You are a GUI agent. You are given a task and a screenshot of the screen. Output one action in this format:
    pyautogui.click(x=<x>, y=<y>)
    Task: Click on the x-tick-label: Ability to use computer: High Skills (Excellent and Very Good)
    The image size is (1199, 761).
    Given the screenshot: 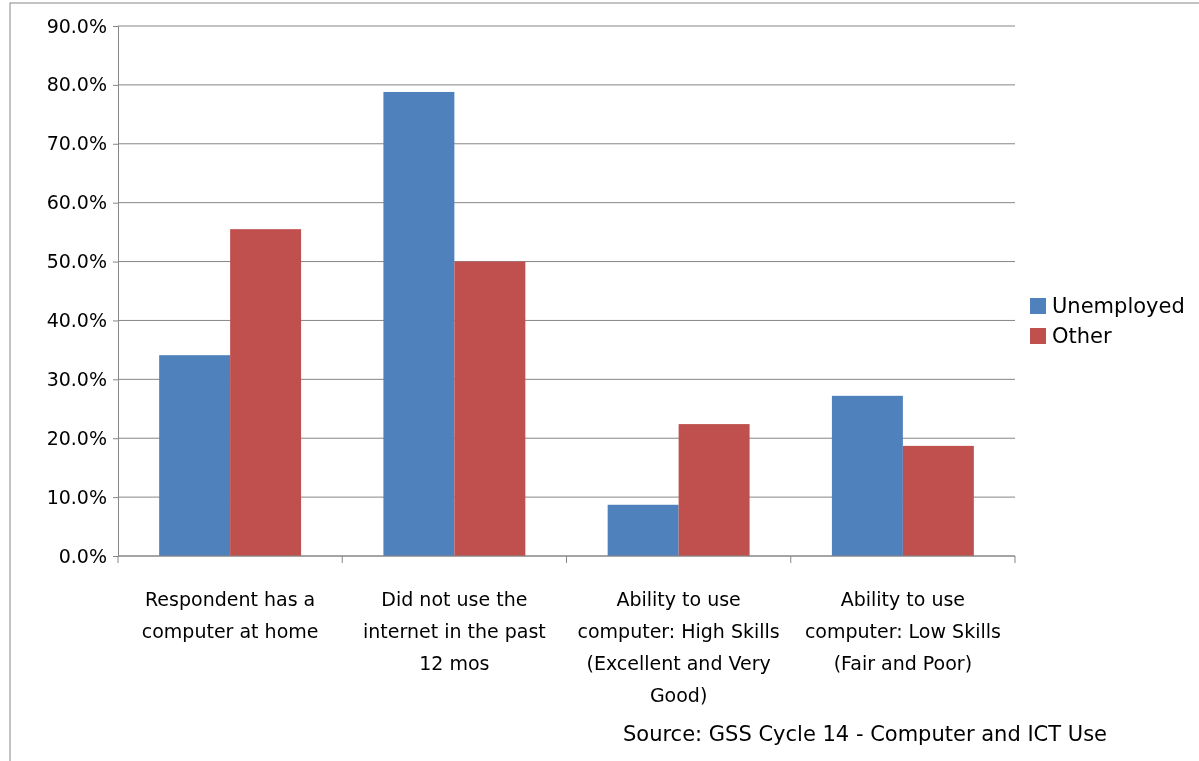 What is the action you would take?
    pyautogui.click(x=678, y=647)
    